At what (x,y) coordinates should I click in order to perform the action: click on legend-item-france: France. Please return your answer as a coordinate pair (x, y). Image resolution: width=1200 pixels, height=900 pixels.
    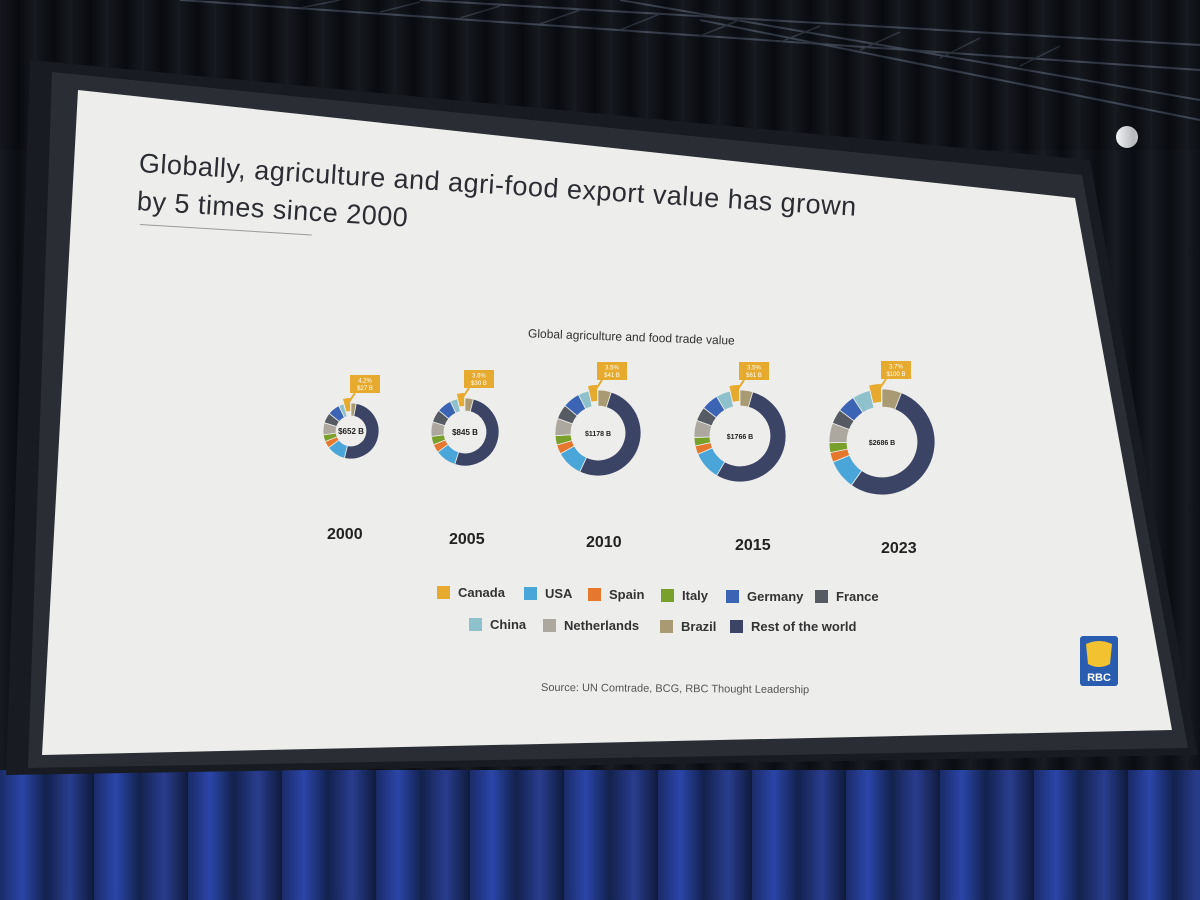
    Looking at the image, I should click on (847, 596).